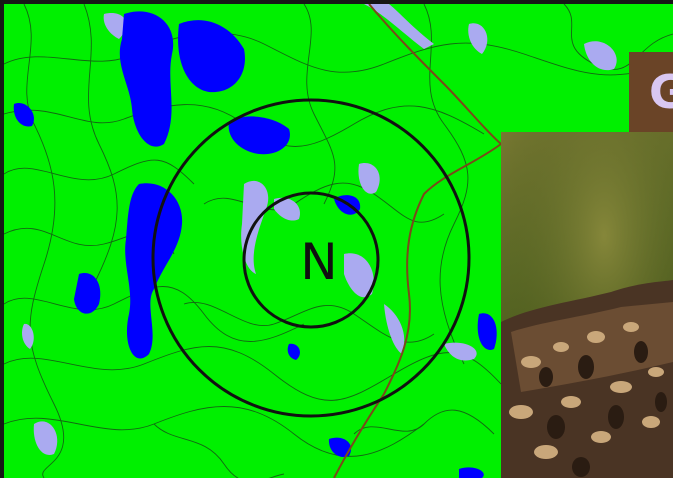 The height and width of the screenshot is (478, 673). I want to click on title-tab: G, so click(651, 92).